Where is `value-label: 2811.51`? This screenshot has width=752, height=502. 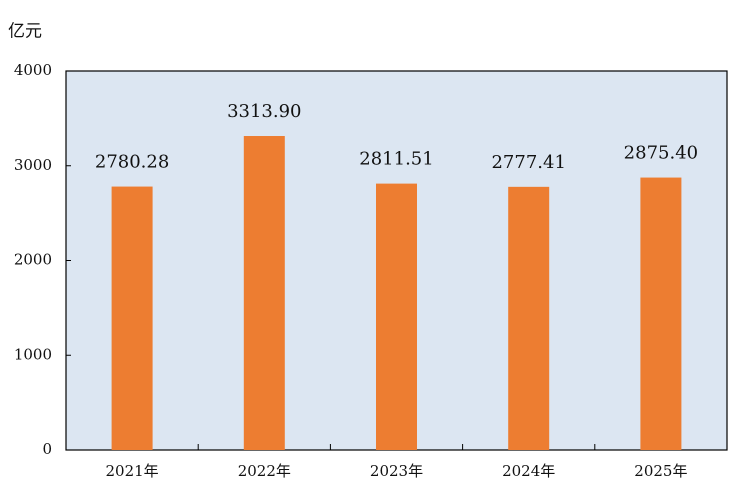
value-label: 2811.51 is located at coordinates (396, 159).